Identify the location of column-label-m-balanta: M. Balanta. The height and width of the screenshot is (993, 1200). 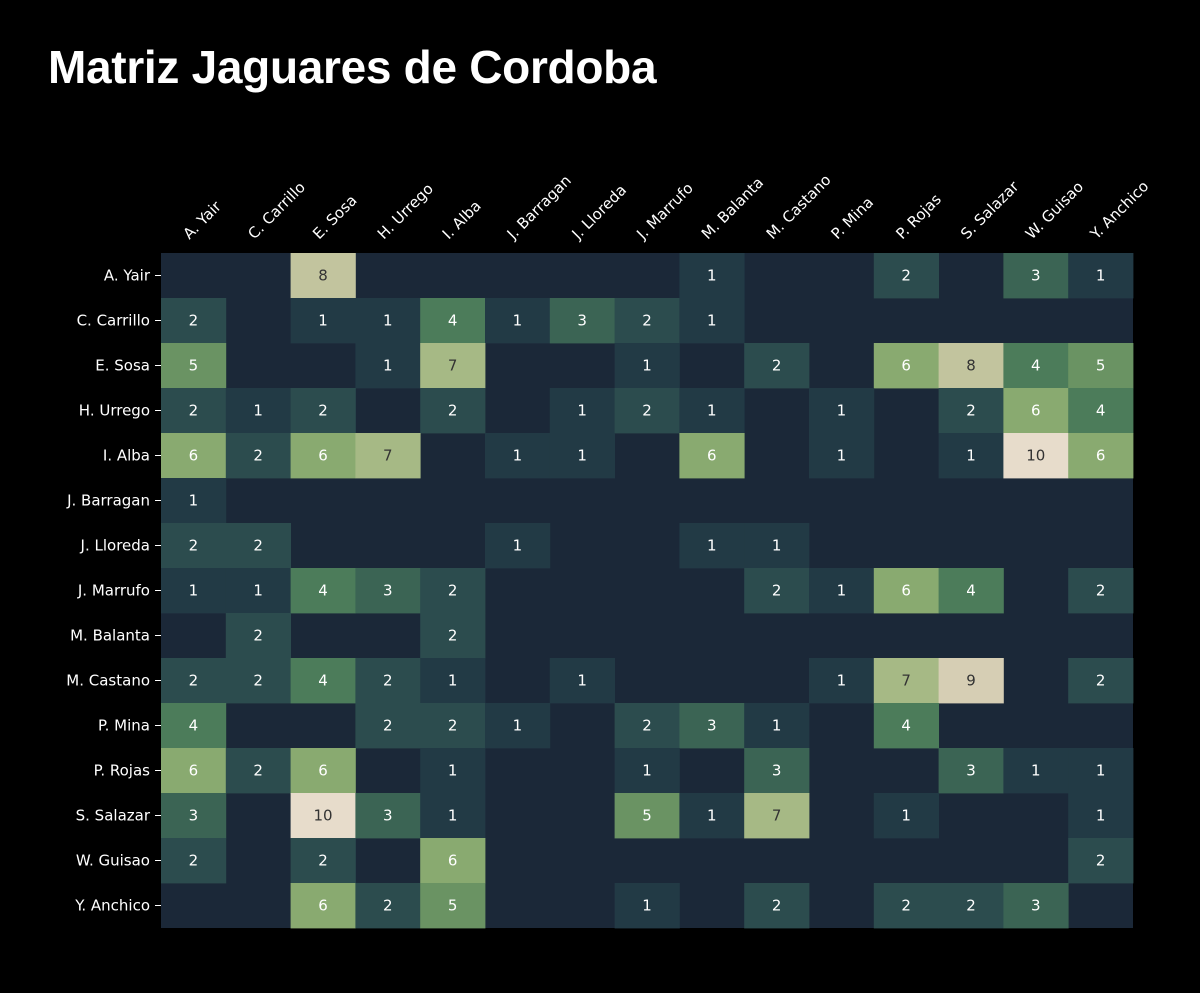
(732, 208).